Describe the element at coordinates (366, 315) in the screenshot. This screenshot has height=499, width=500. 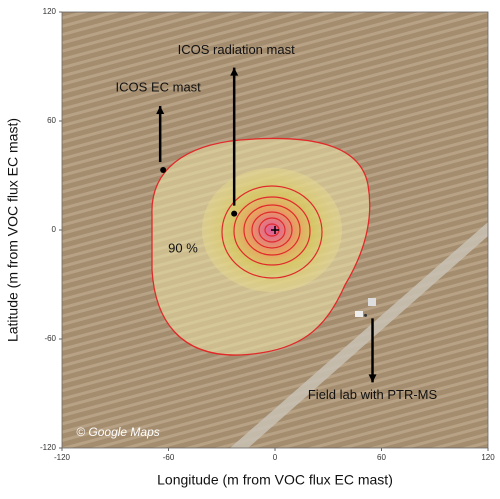
I see `lab-point` at that location.